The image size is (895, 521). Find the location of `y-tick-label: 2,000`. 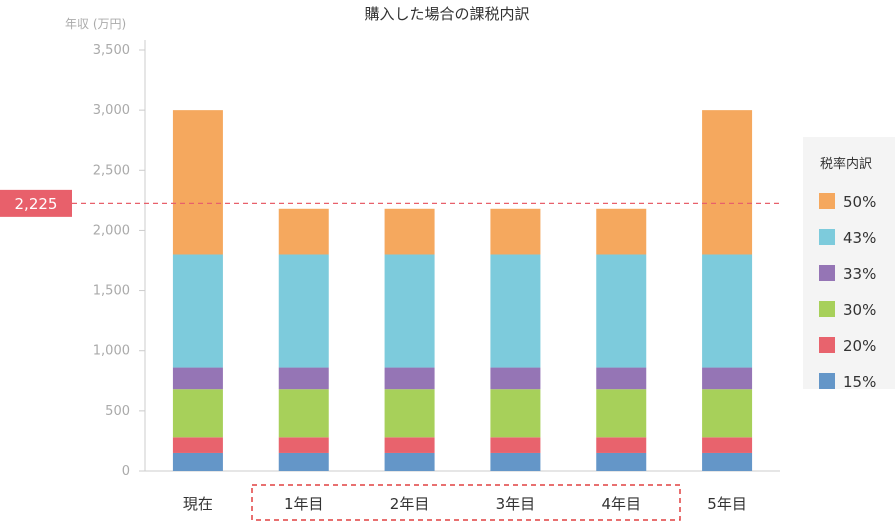

y-tick-label: 2,000 is located at coordinates (111, 230).